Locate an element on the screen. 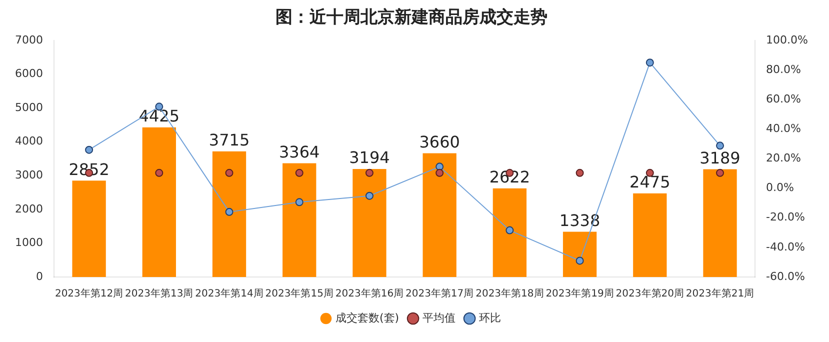 The height and width of the screenshot is (342, 829). x-tick-label: 2023年第20周 is located at coordinates (650, 294).